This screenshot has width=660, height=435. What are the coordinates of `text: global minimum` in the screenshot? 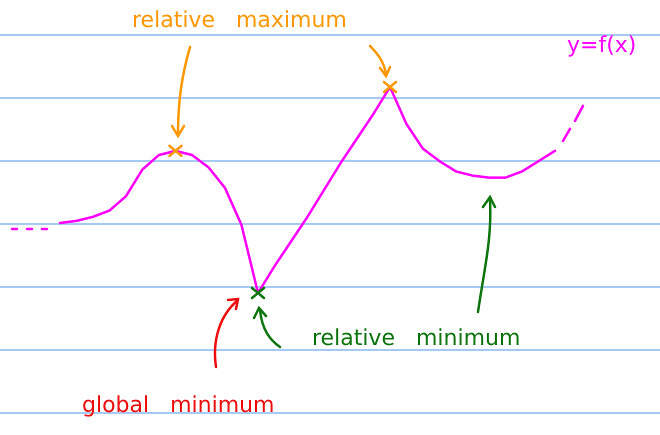 It's located at (178, 405).